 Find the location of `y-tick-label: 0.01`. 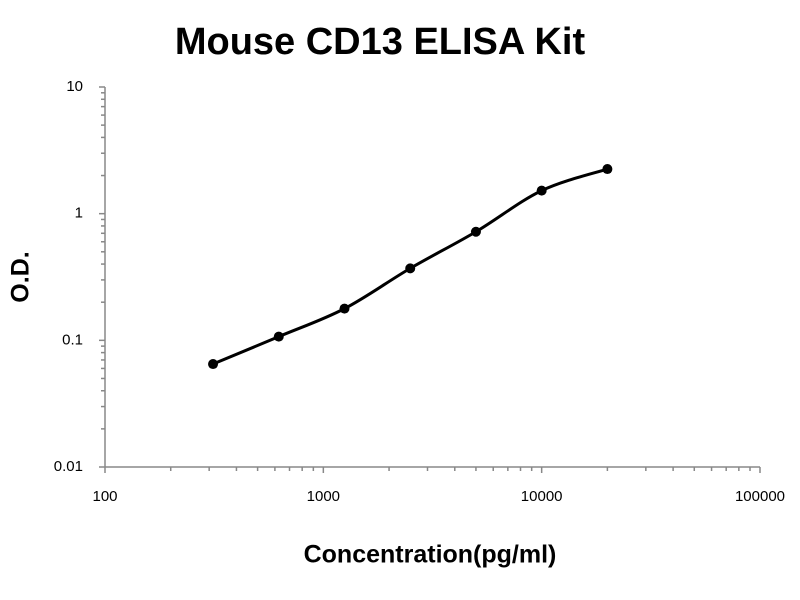

y-tick-label: 0.01 is located at coordinates (68, 466).